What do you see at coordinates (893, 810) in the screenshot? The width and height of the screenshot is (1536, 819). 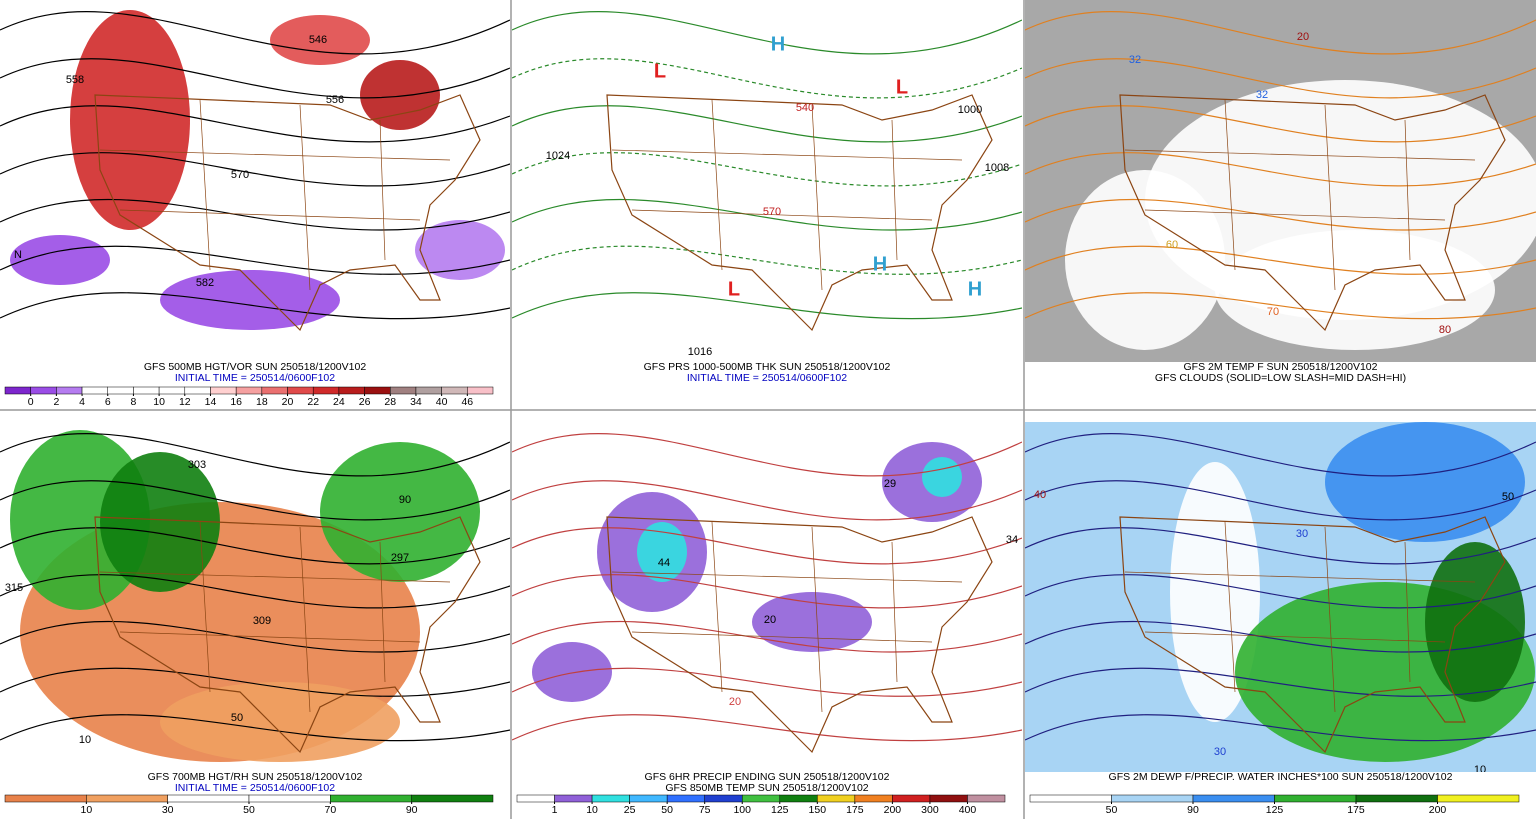 I see `colorbar-label: 200` at bounding box center [893, 810].